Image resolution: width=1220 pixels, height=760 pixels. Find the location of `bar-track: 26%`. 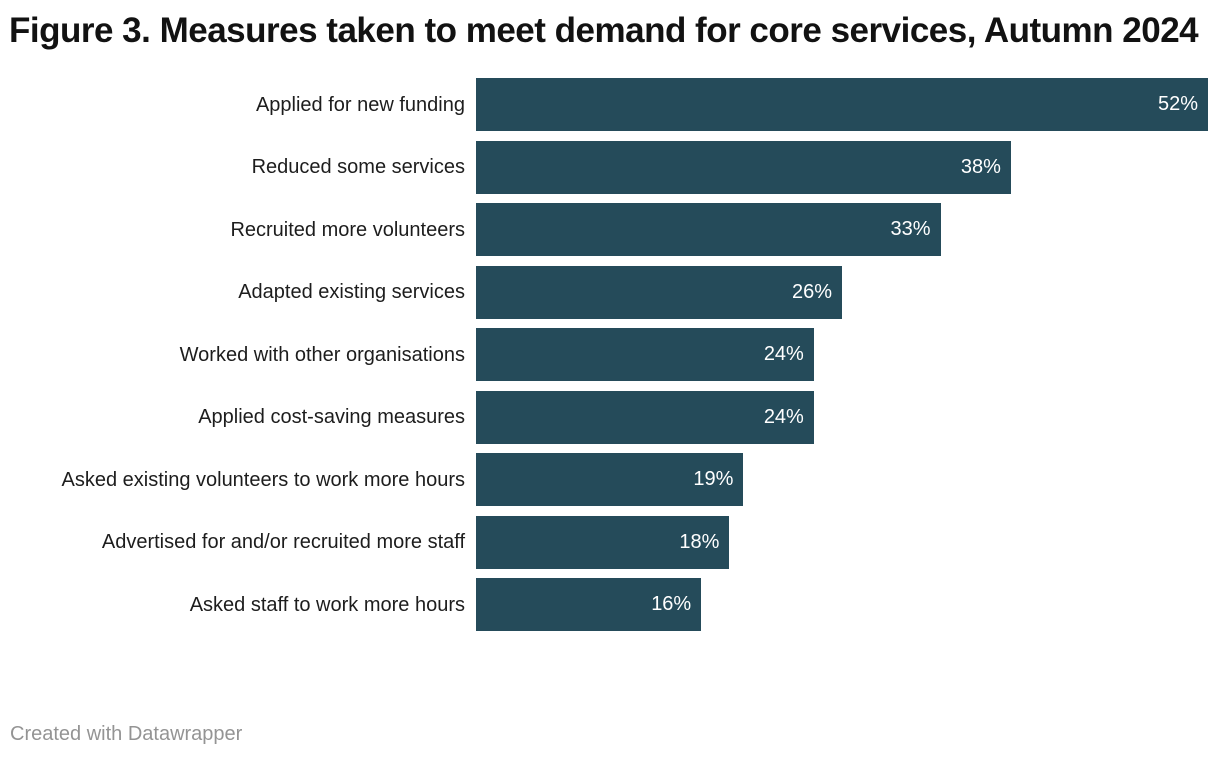

bar-track: 26% is located at coordinates (842, 292).